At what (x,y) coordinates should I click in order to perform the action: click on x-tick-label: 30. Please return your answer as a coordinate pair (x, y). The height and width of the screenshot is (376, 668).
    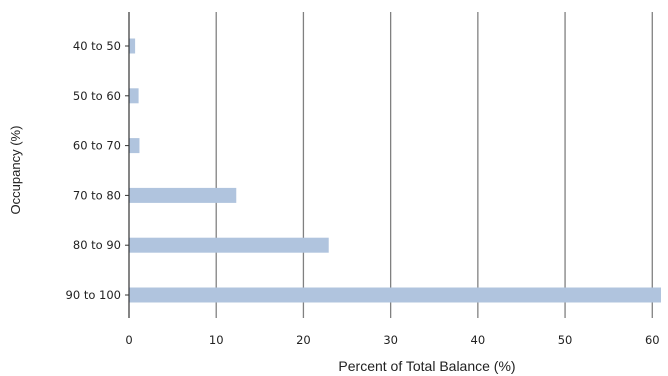
    Looking at the image, I should click on (390, 340).